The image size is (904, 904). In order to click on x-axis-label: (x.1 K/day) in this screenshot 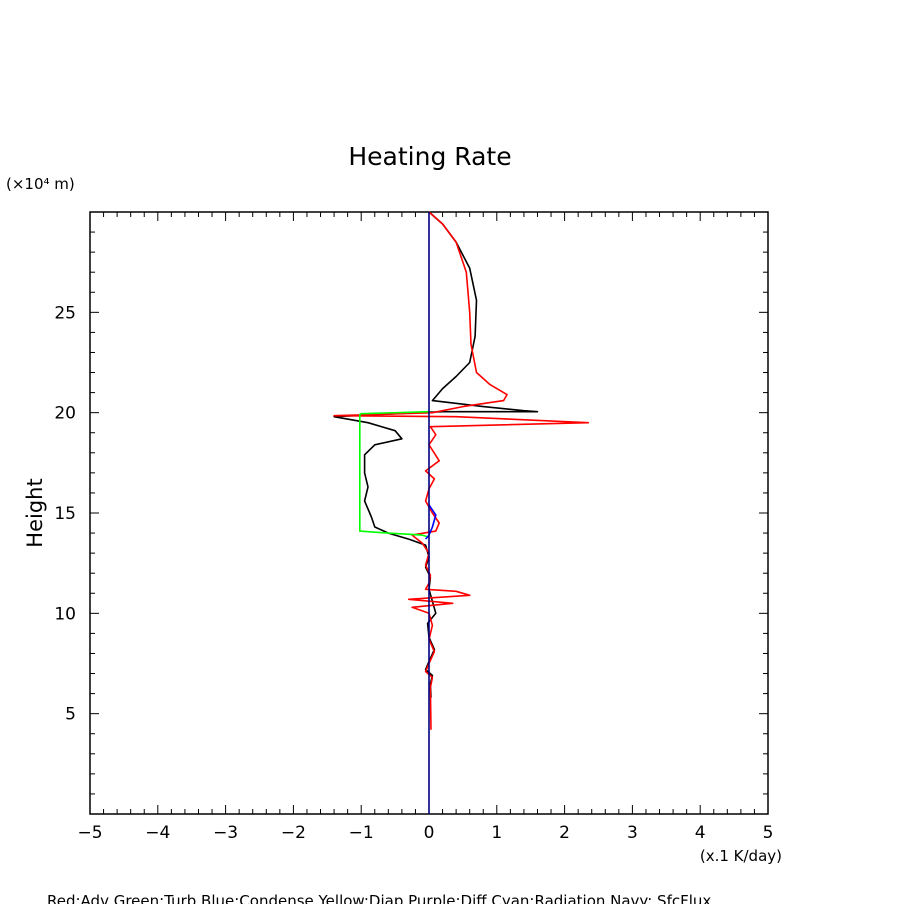, I will do `click(741, 856)`.